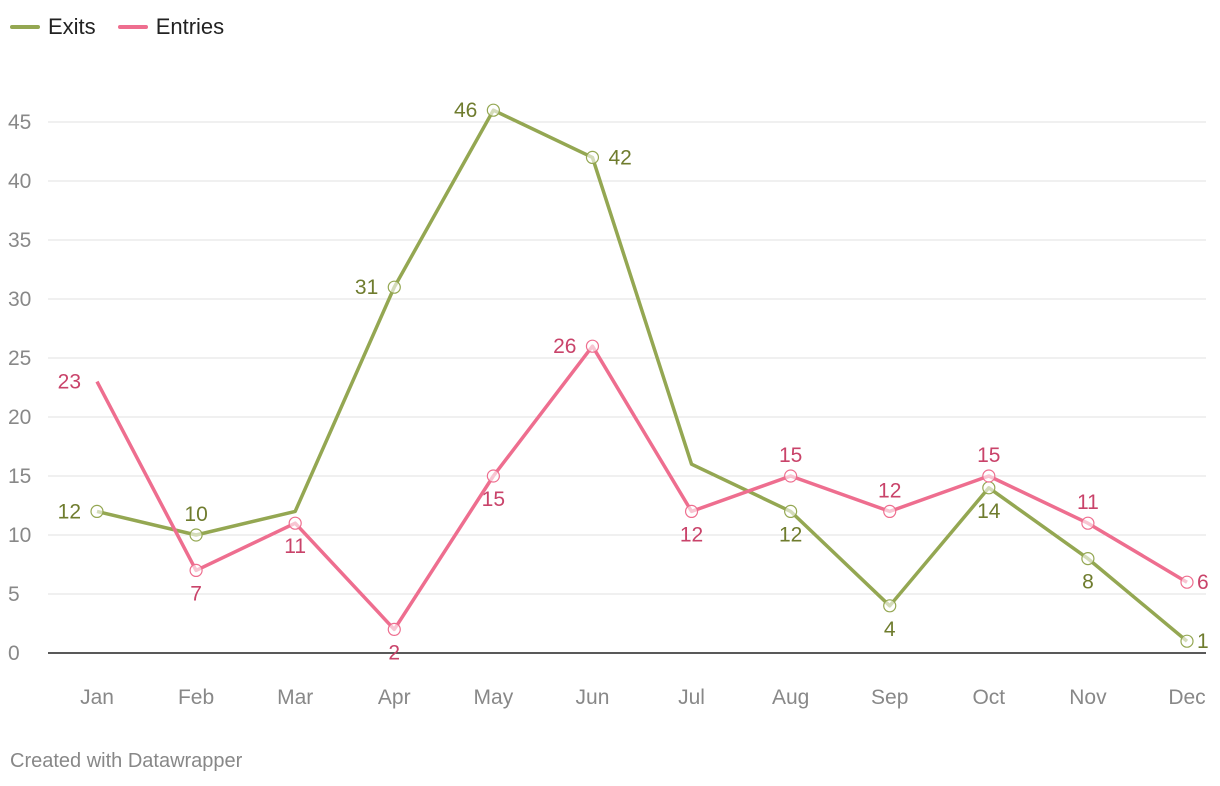 The width and height of the screenshot is (1220, 786). What do you see at coordinates (1088, 697) in the screenshot?
I see `x-tick-label: Nov` at bounding box center [1088, 697].